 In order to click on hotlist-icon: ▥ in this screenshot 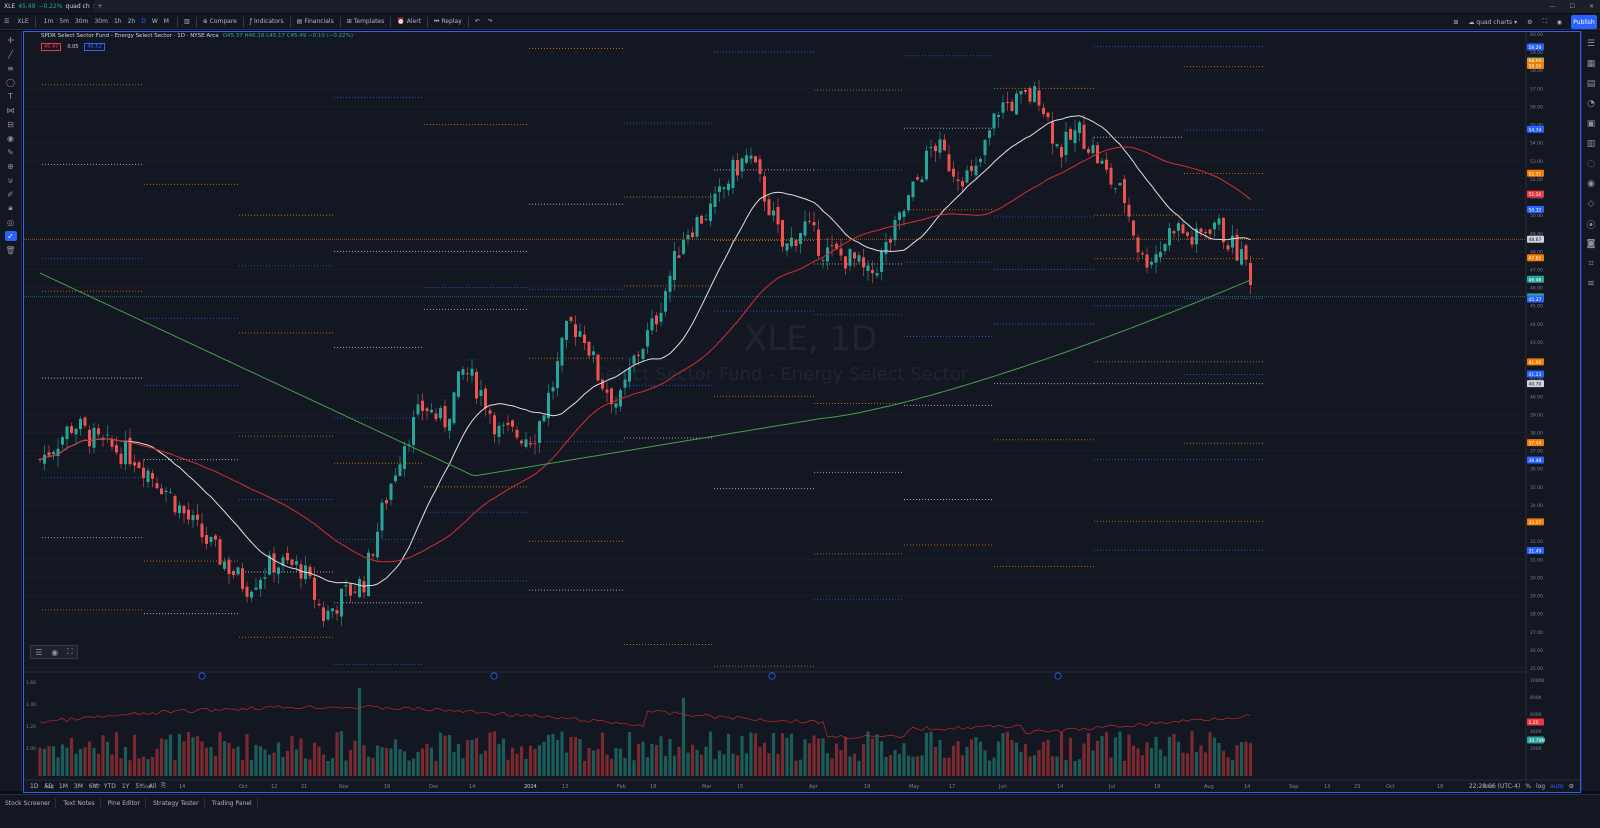, I will do `click(1591, 144)`.